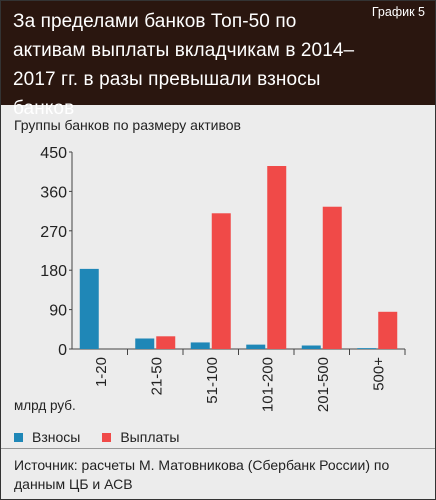 This screenshot has width=436, height=500. What do you see at coordinates (388, 330) in the screenshot?
I see `bar-payouts-500+` at bounding box center [388, 330].